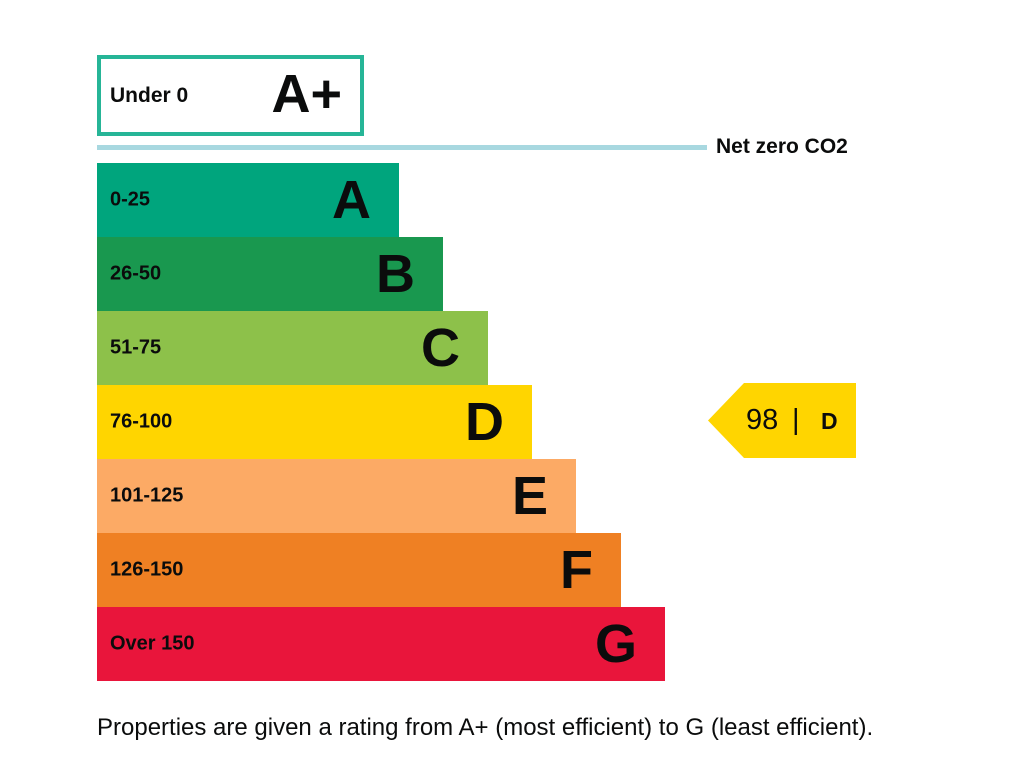 This screenshot has height=768, width=1024. What do you see at coordinates (440, 348) in the screenshot?
I see `band-letter: C` at bounding box center [440, 348].